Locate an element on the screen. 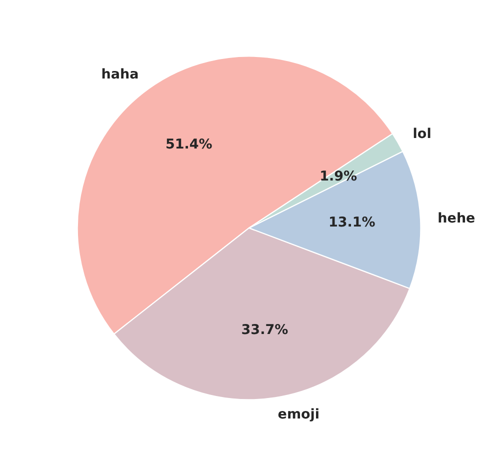  data-label: 33.7% is located at coordinates (265, 330).